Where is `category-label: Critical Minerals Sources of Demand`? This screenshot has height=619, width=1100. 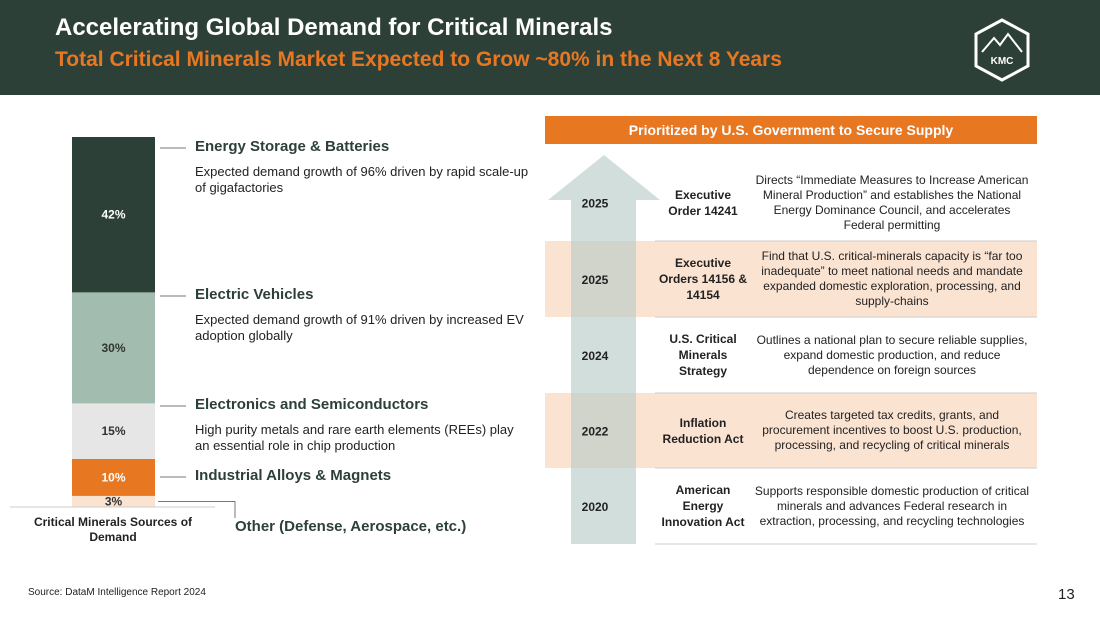 category-label: Critical Minerals Sources of Demand is located at coordinates (113, 529).